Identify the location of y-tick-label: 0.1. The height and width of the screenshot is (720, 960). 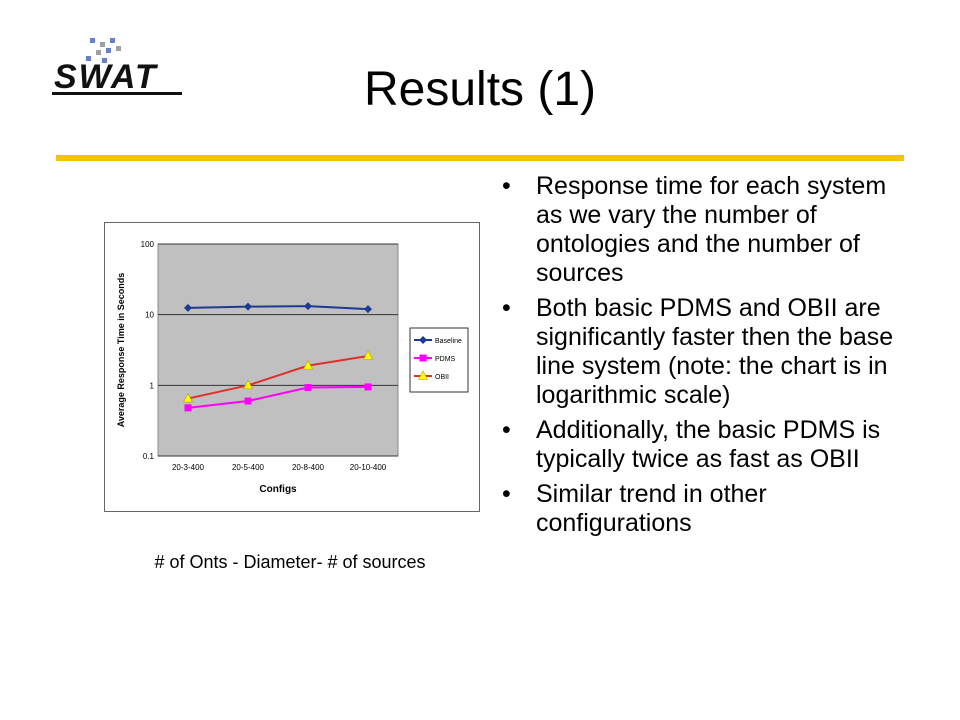
(149, 456).